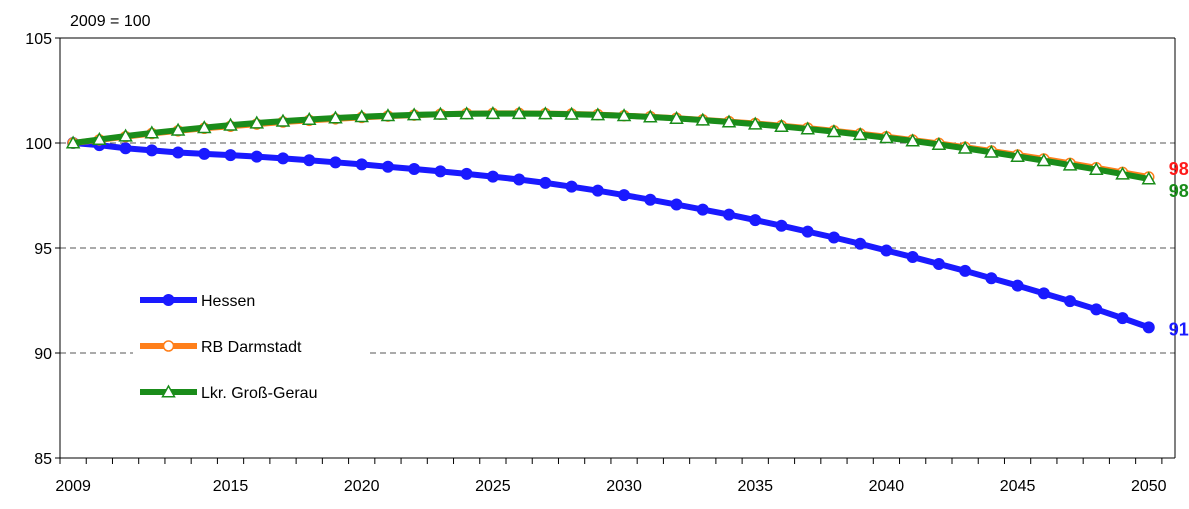  I want to click on y-axis-ticks: 85 90 95 100 105, so click(42, 249).